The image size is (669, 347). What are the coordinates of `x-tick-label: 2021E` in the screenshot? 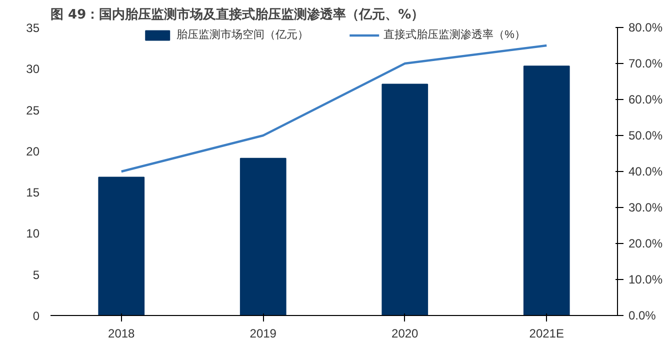 It's located at (546, 333).